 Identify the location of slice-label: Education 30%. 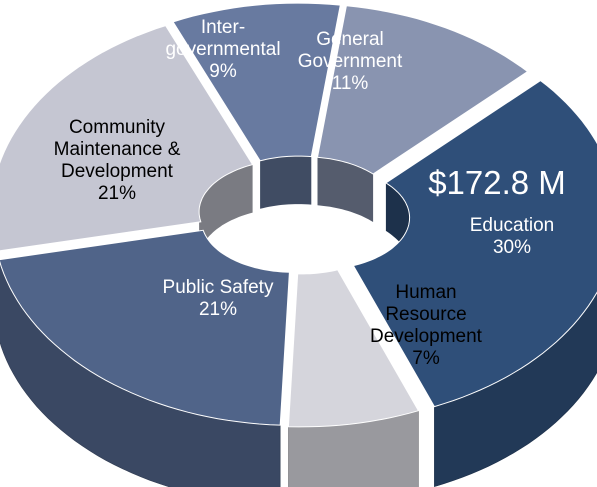
(512, 236).